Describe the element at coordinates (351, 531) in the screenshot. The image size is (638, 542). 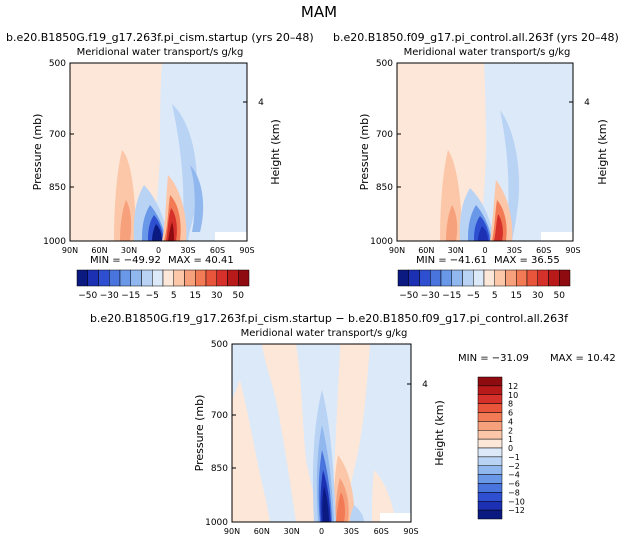
I see `xtick-label: 30S` at that location.